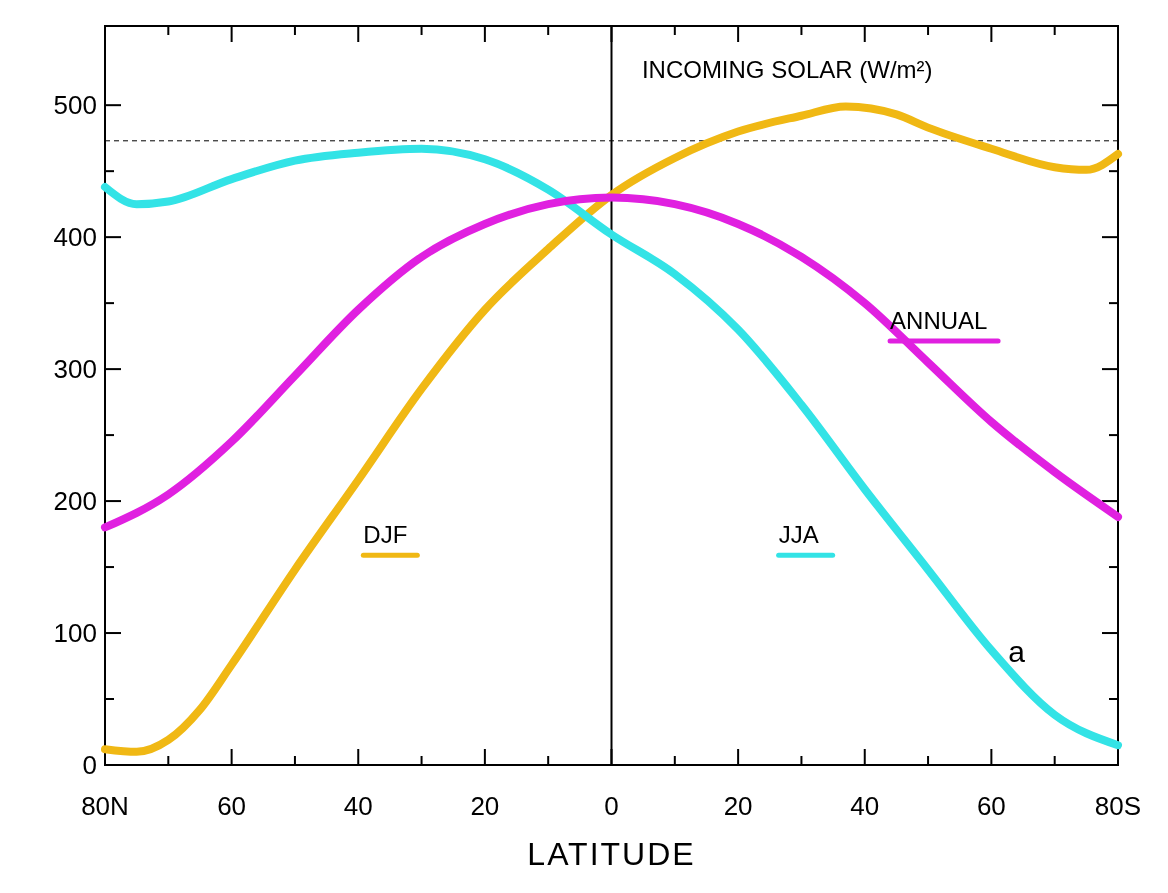 This screenshot has width=1168, height=893. I want to click on y-tick-label: 100, so click(75, 633).